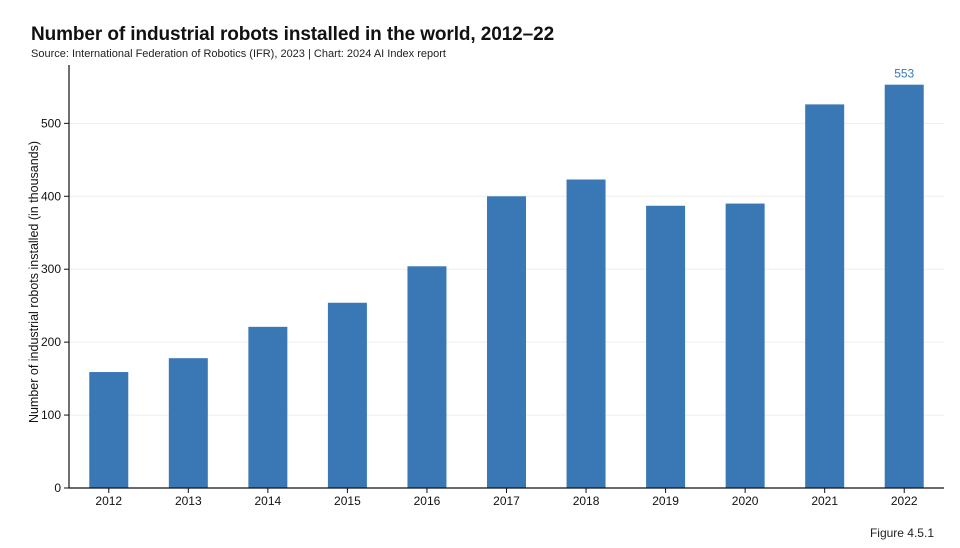  What do you see at coordinates (188, 501) in the screenshot?
I see `x-tick-label: 2013` at bounding box center [188, 501].